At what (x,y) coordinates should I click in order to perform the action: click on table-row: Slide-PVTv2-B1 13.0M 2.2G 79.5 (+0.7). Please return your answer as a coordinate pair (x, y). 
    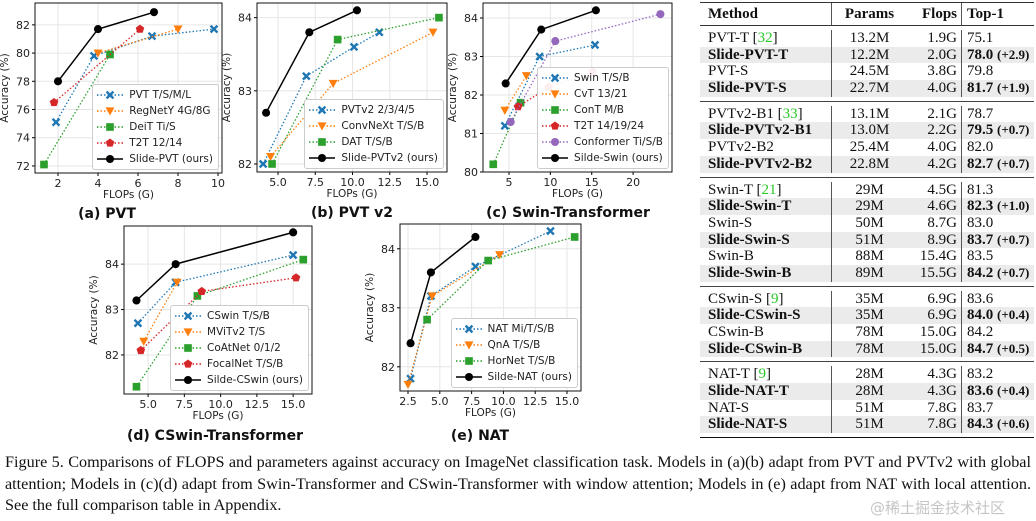
    Looking at the image, I should click on (867, 131).